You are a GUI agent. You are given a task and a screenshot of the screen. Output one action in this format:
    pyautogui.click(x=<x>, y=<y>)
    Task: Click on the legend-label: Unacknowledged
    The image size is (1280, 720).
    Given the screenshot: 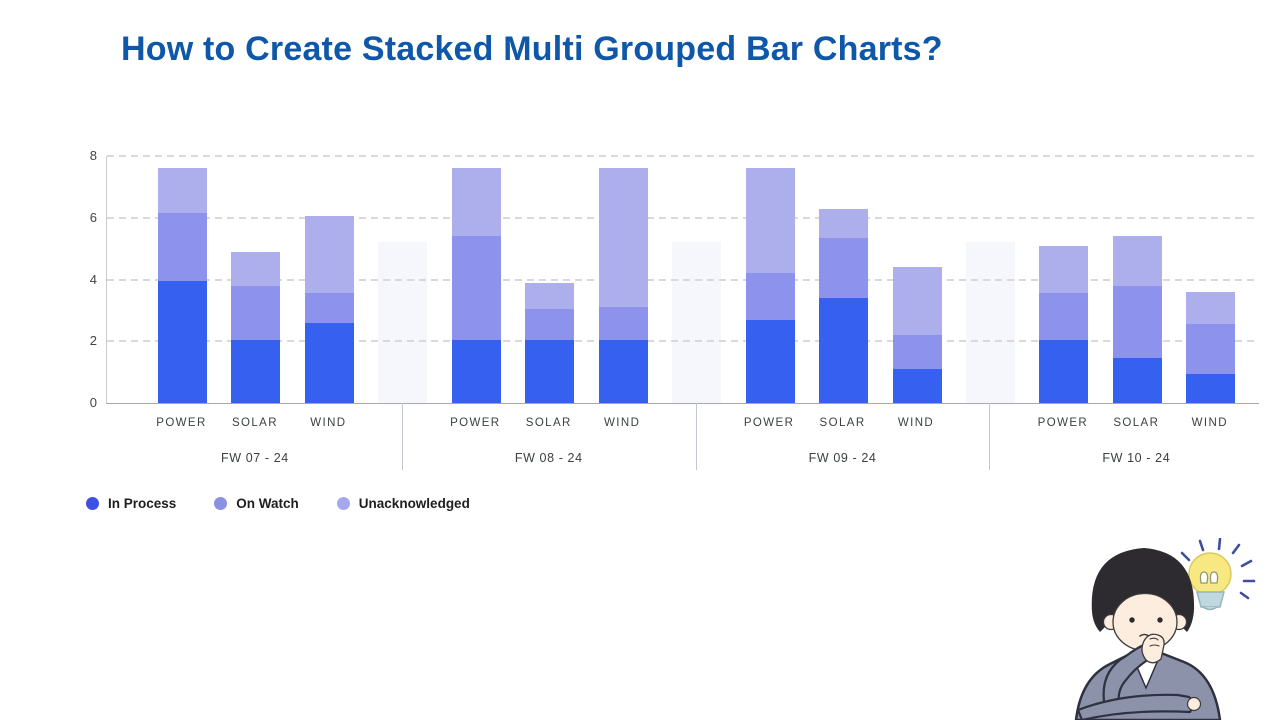 What is the action you would take?
    pyautogui.click(x=414, y=503)
    